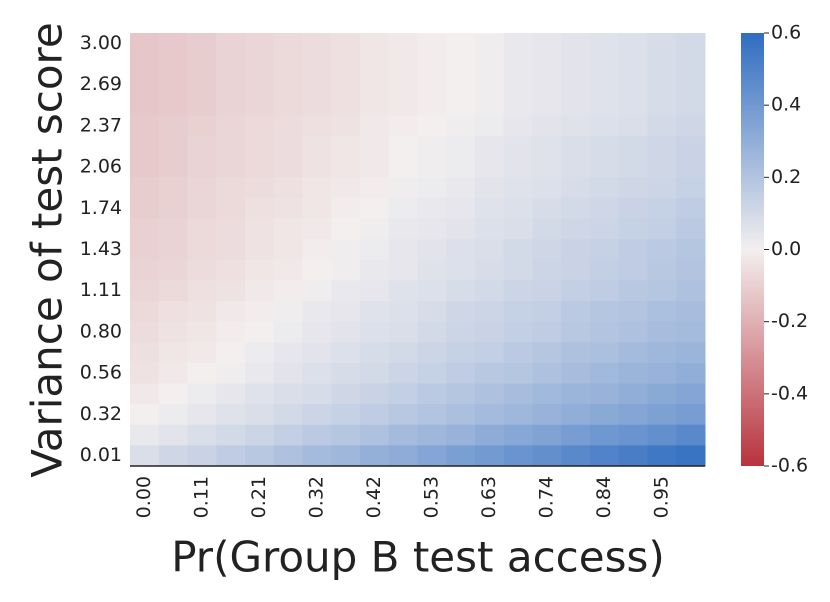 Image resolution: width=830 pixels, height=602 pixels. I want to click on colorbar-tick-label: 0.2, so click(786, 177).